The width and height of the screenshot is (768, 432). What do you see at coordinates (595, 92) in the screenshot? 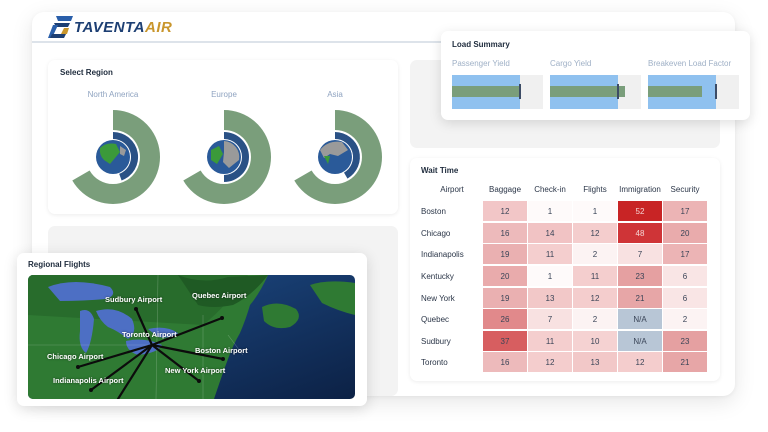
I see `bullet-chart-cargo-yield` at bounding box center [595, 92].